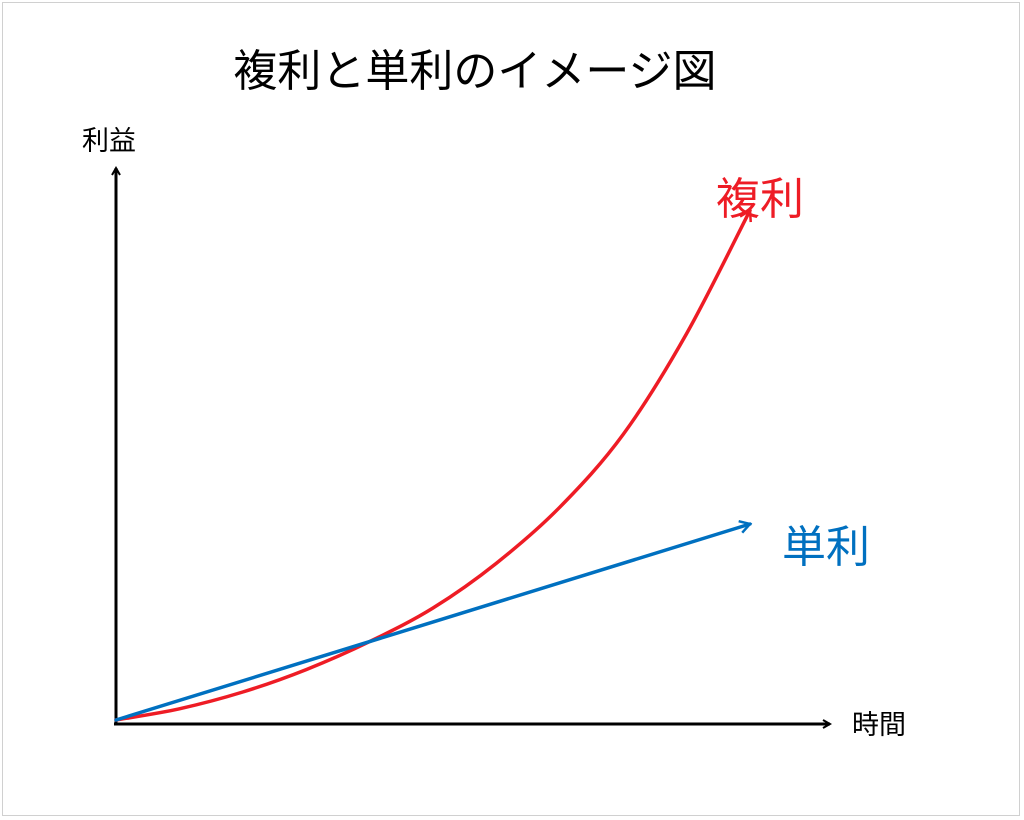 The width and height of the screenshot is (1024, 820). I want to click on x-axis-label: 時間, so click(879, 725).